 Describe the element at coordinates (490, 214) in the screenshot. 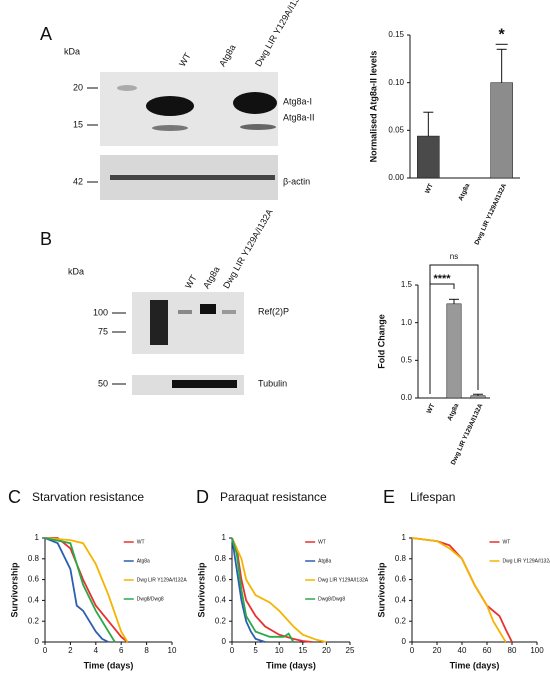

I see `x-tick-label: Dwg LIR Y129A/I132A` at that location.